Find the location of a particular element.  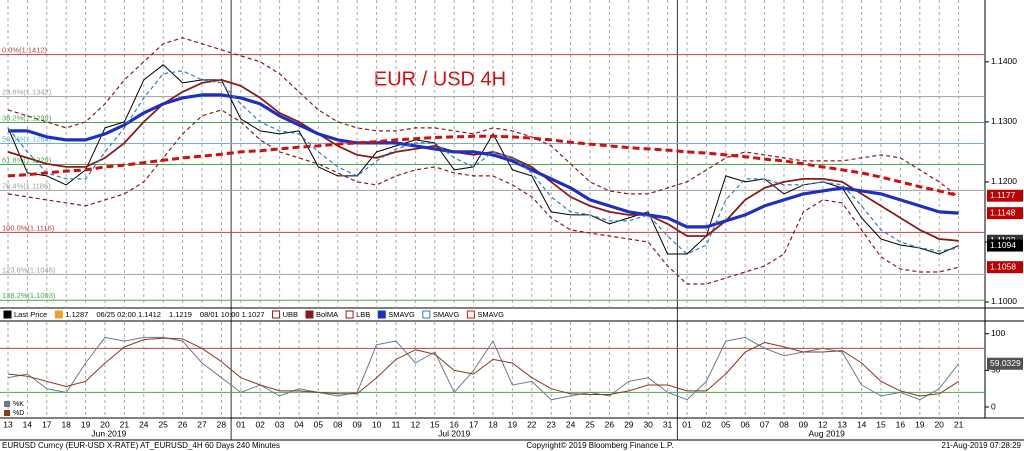

x-tick-label: 15 is located at coordinates (435, 424).